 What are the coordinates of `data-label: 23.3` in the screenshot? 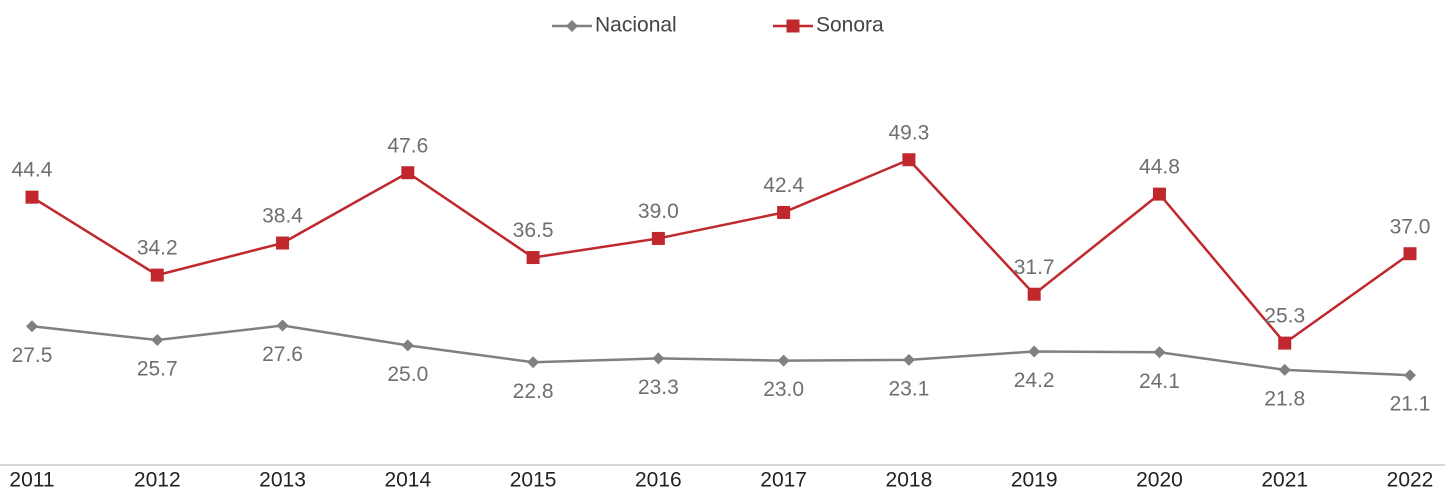 It's located at (658, 387).